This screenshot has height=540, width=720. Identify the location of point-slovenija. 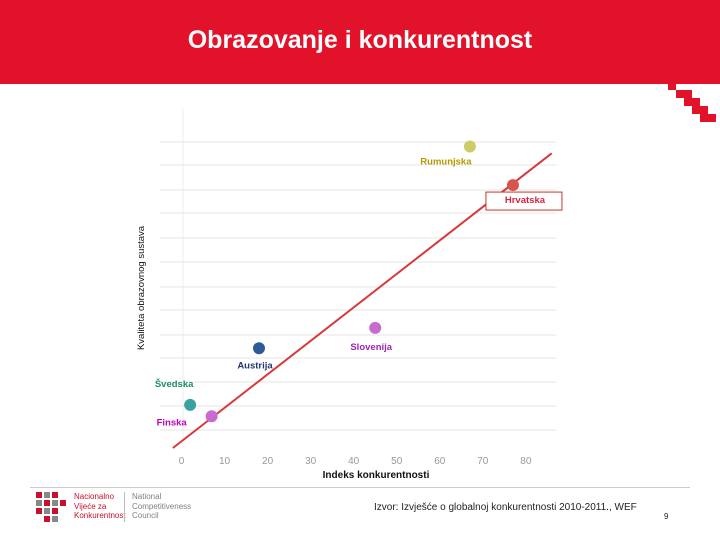
(375, 327).